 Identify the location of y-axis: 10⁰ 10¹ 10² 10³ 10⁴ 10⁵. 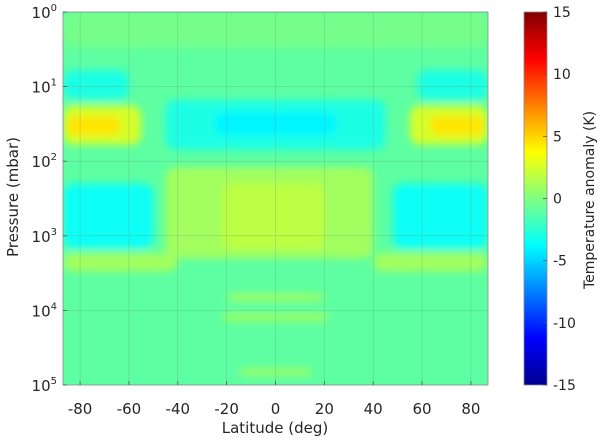
(49, 199).